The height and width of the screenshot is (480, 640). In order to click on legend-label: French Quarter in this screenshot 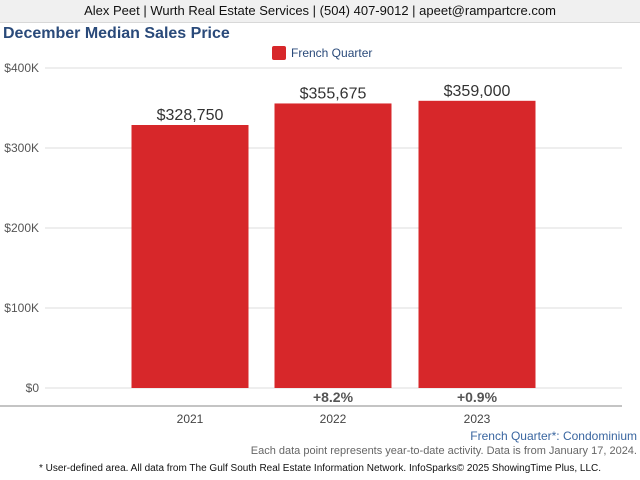, I will do `click(332, 53)`.